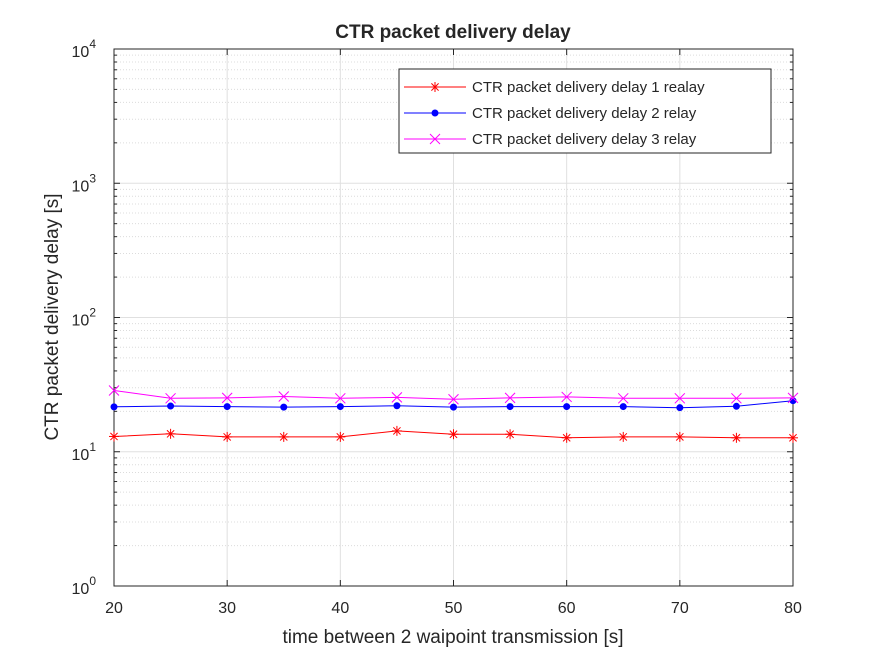 The height and width of the screenshot is (656, 875). Describe the element at coordinates (84, 183) in the screenshot. I see `y-tick-label: 10³` at that location.